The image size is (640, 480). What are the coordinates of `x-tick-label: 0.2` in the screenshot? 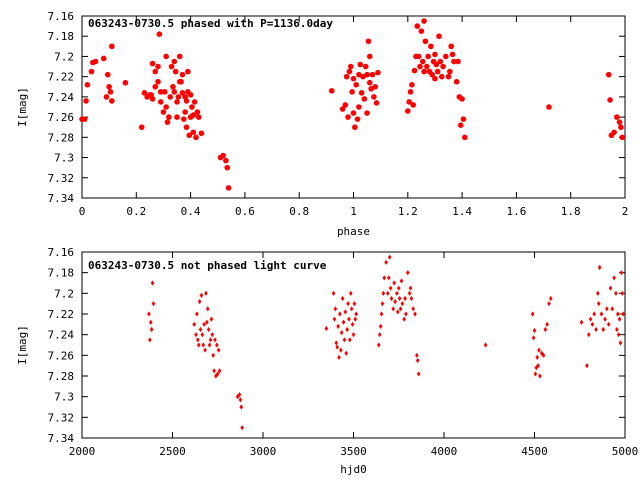 It's located at (136, 211).